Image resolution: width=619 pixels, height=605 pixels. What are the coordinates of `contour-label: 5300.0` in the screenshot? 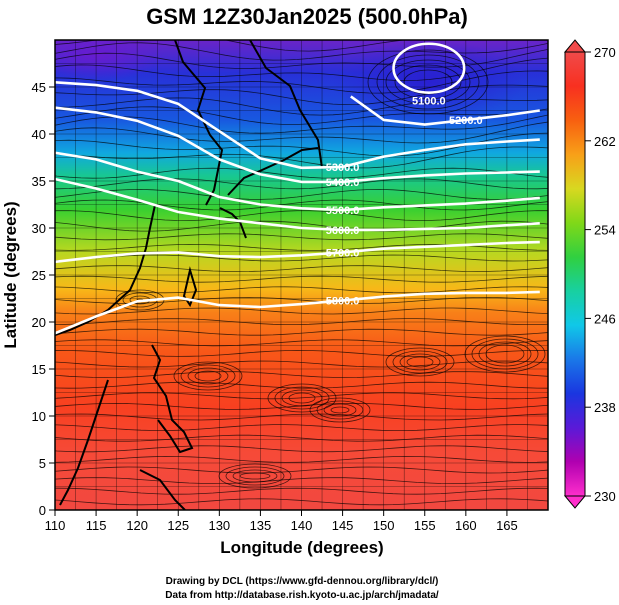 It's located at (343, 168).